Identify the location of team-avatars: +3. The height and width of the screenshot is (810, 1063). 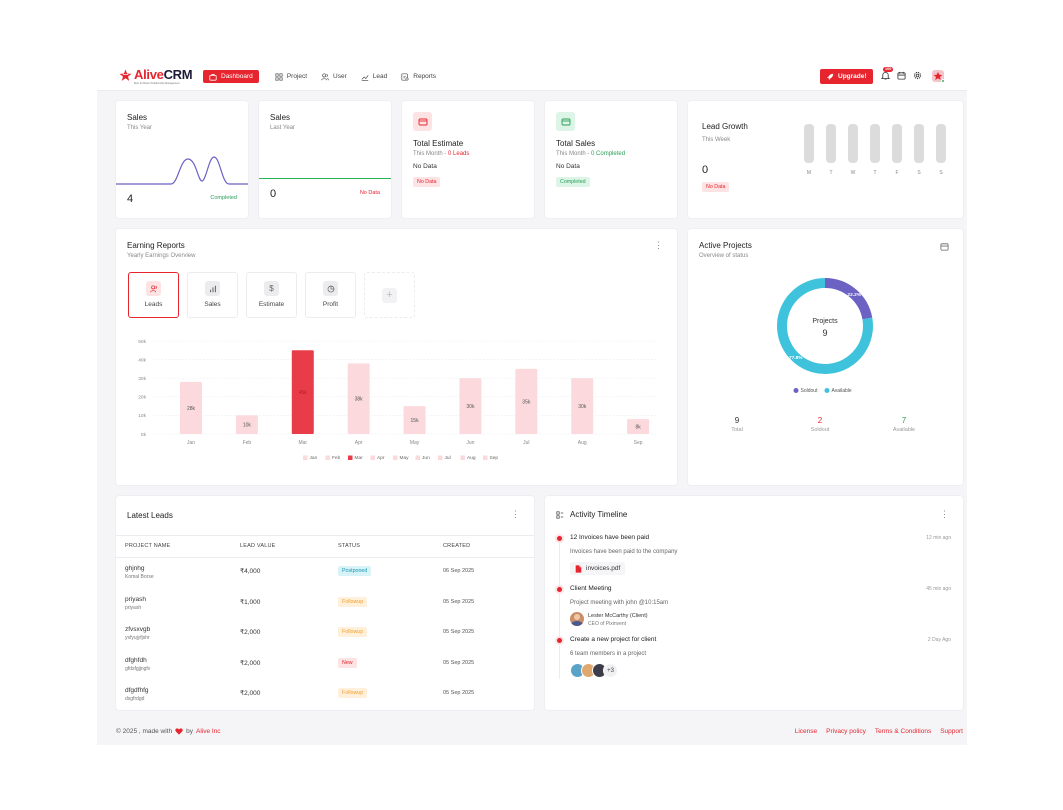
(594, 670).